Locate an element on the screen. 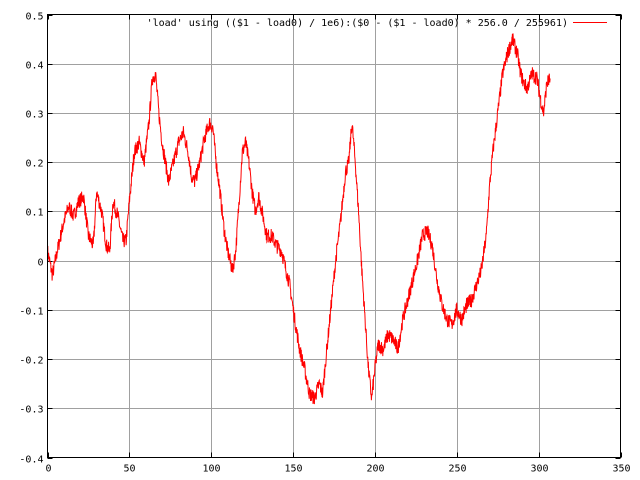 The image size is (640, 480). y-tick-label: 0.4 is located at coordinates (34, 66).